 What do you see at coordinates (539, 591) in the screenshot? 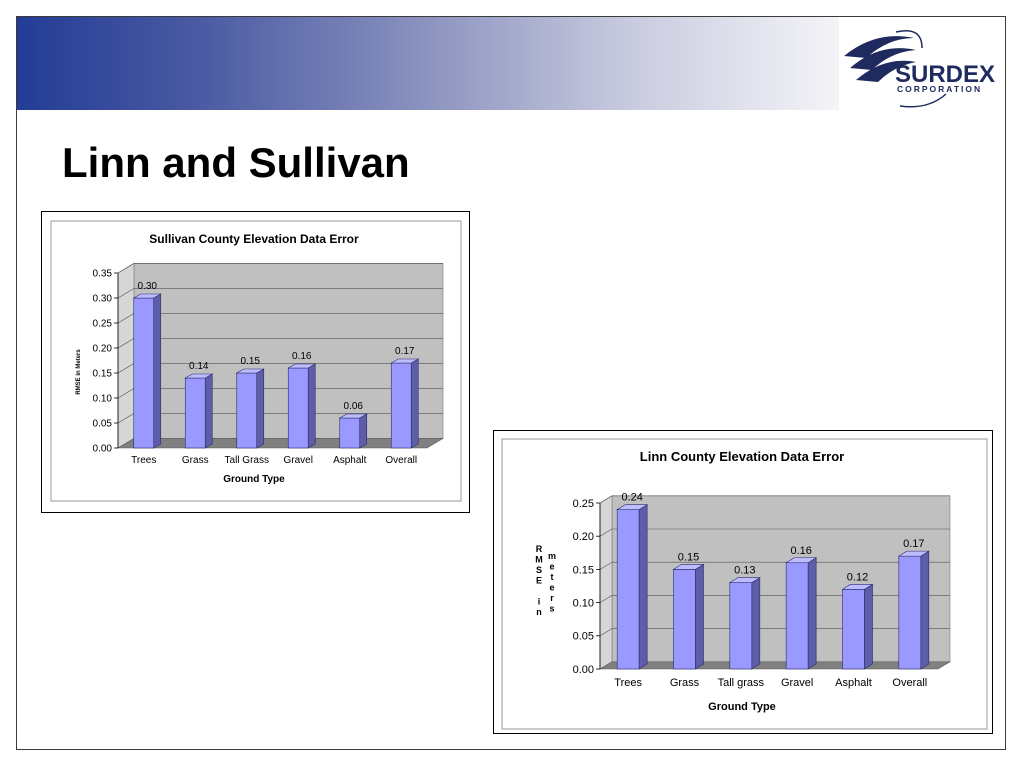
I see `y-axis-title-char` at bounding box center [539, 591].